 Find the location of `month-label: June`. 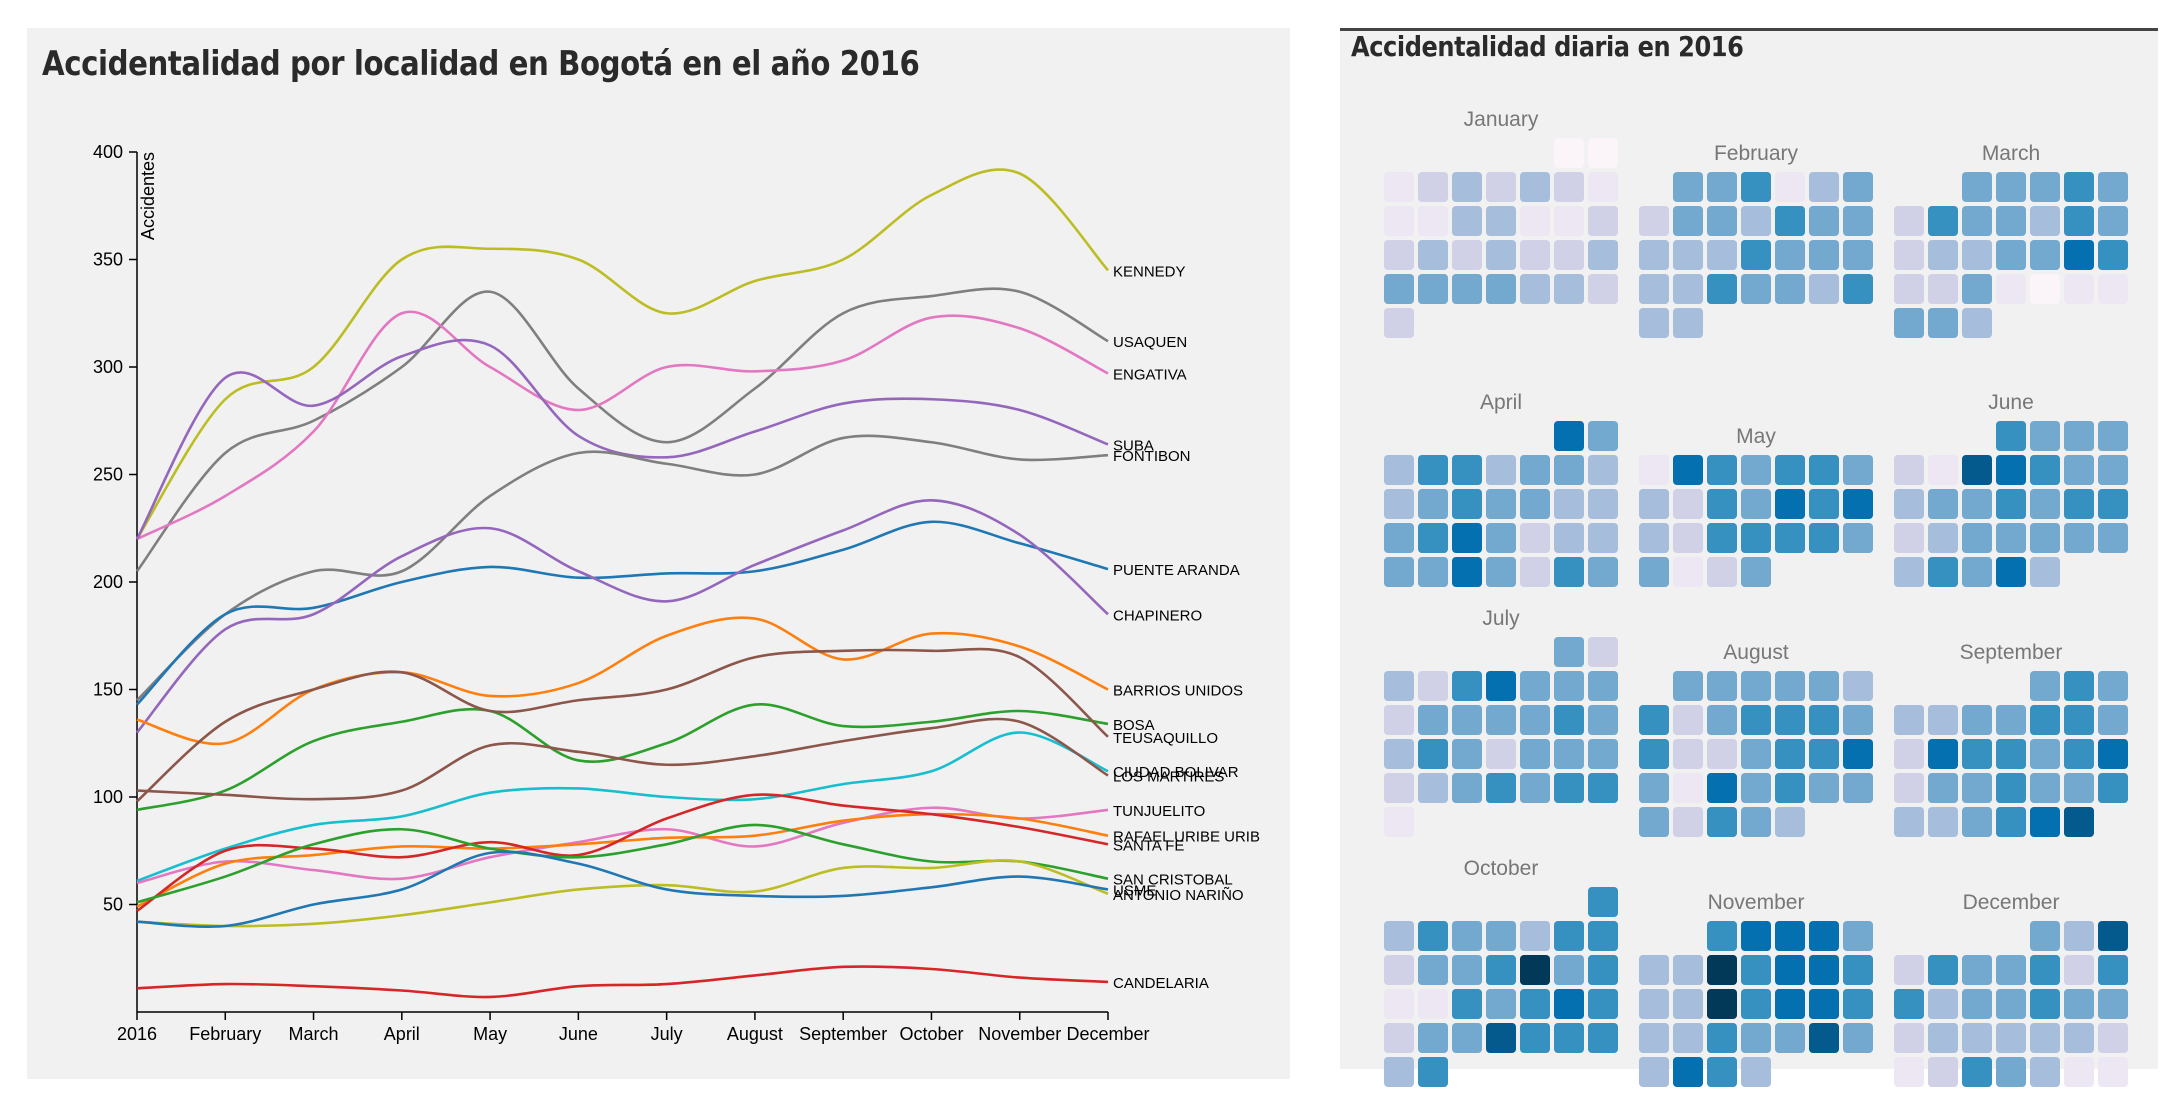

month-label: June is located at coordinates (2011, 402).